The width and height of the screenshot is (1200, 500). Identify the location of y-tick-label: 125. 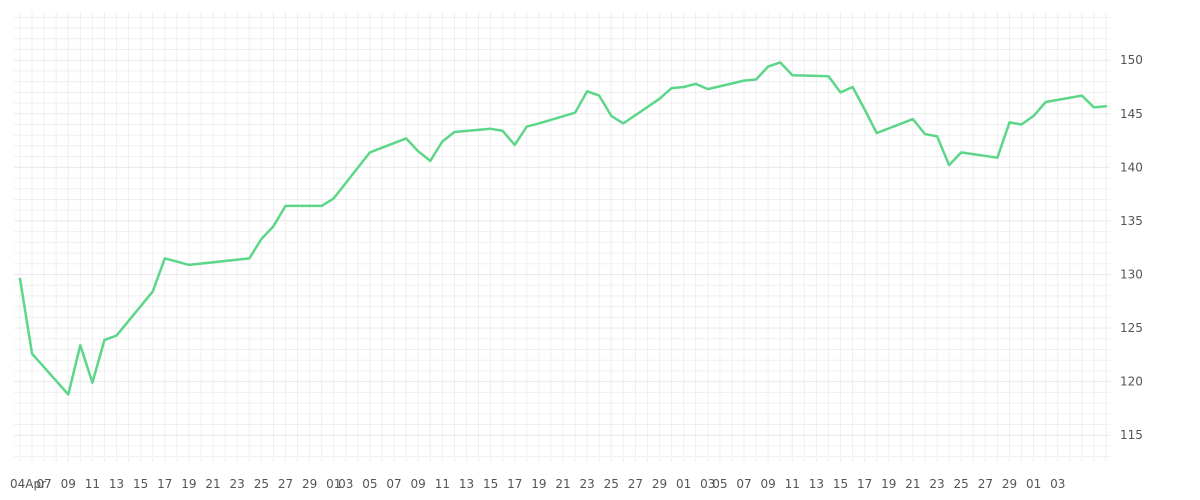
(1131, 328).